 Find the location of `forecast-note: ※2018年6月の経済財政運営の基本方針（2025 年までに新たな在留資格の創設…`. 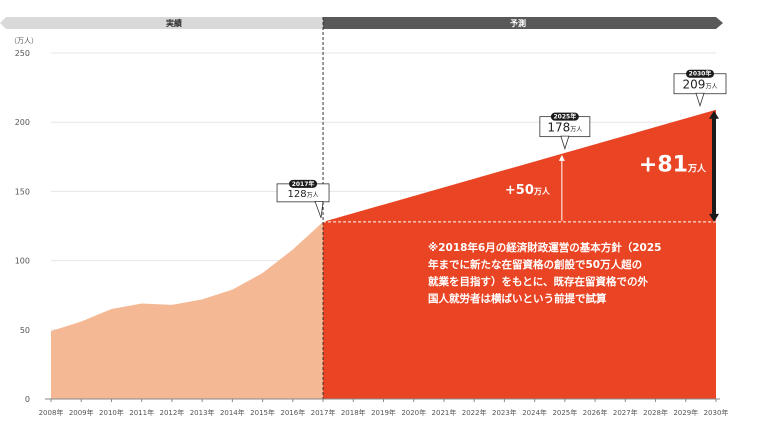

forecast-note: ※2018年6月の経済財政運営の基本方針（2025 年までに新たな在留資格の創設… is located at coordinates (545, 273).